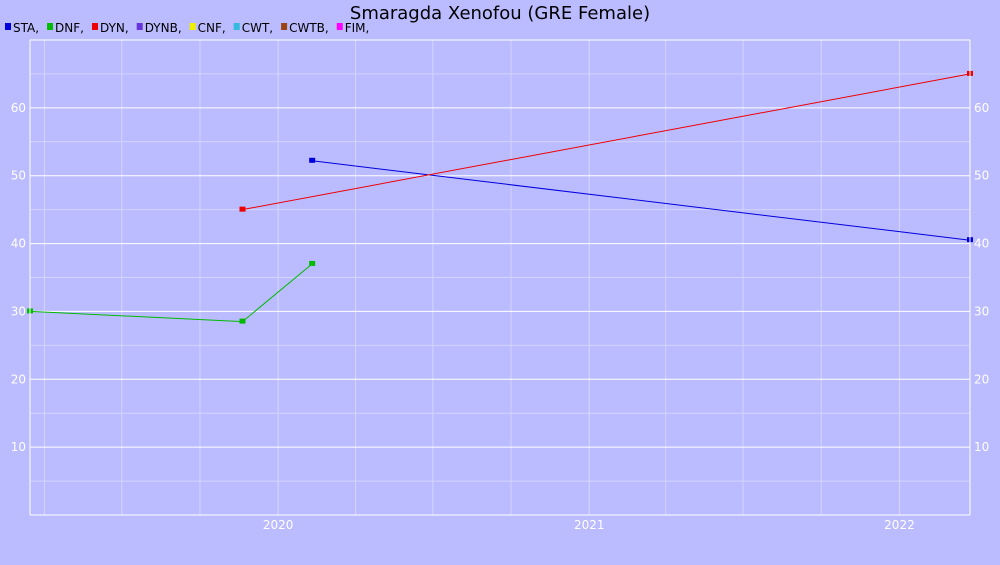 This screenshot has height=565, width=1000. I want to click on legend-item: CWT,, so click(253, 28).